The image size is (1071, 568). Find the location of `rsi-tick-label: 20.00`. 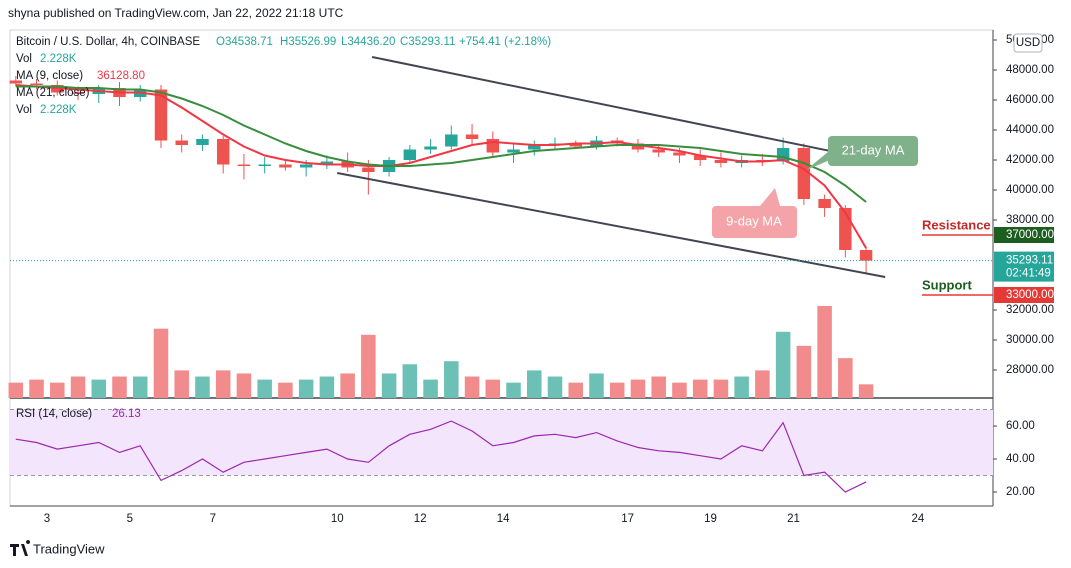

rsi-tick-label: 20.00 is located at coordinates (1020, 492).